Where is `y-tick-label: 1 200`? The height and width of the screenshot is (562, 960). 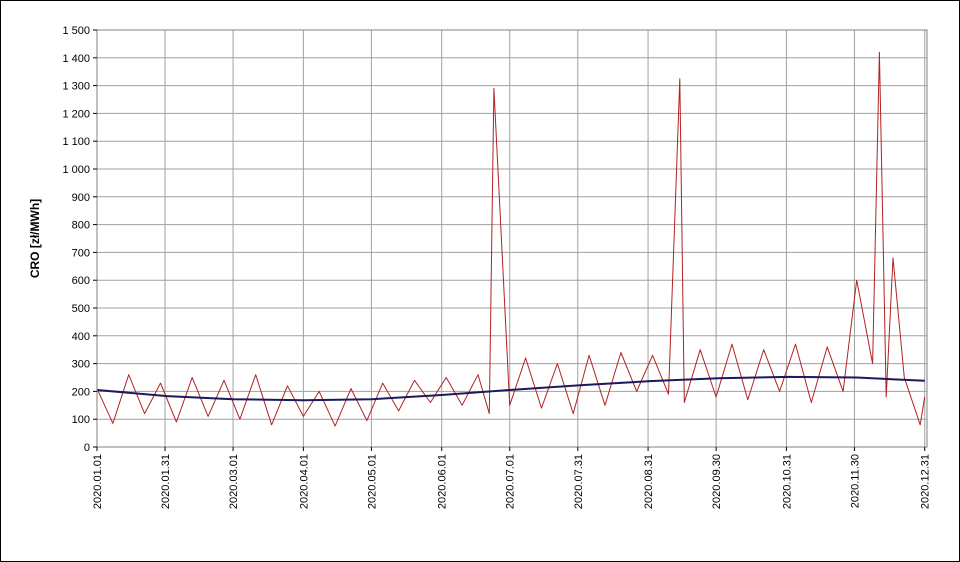
y-tick-label: 1 200 is located at coordinates (76, 114).